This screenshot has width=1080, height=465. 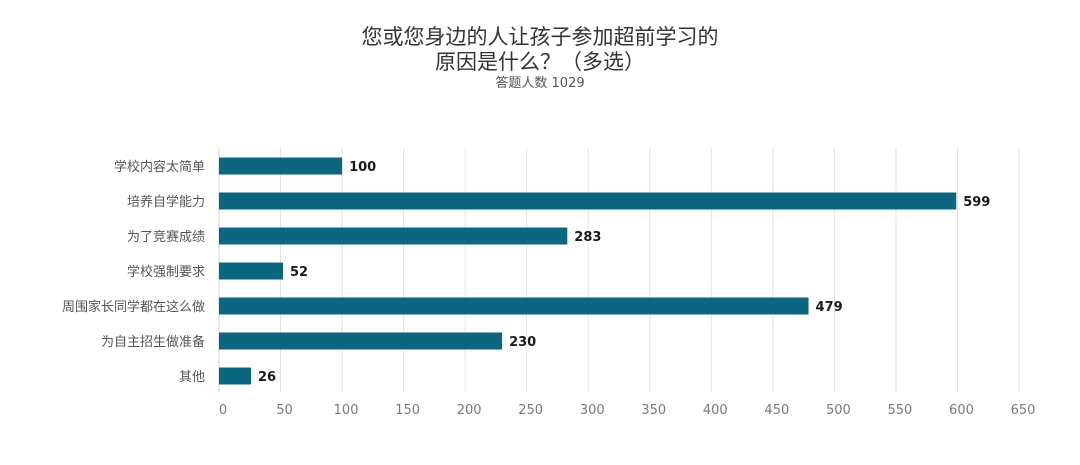 I want to click on value-label: 26, so click(x=267, y=377).